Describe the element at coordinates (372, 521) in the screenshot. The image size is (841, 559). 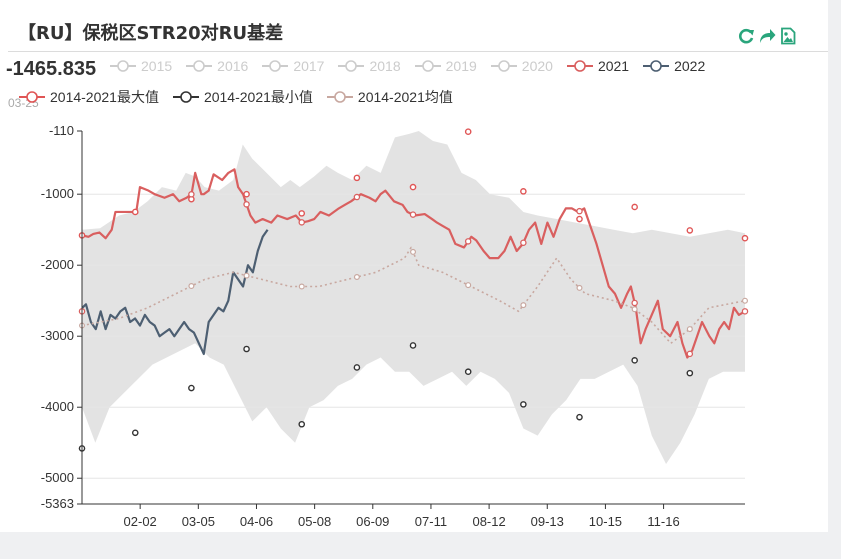
I see `x-tick-label: 06-09` at that location.